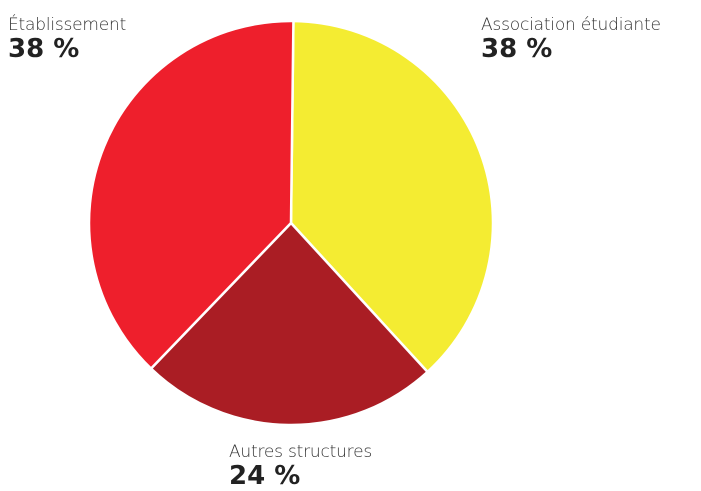 This screenshot has width=701, height=491. I want to click on slice-label-autres-structures: Autres structures 24 %, so click(301, 466).